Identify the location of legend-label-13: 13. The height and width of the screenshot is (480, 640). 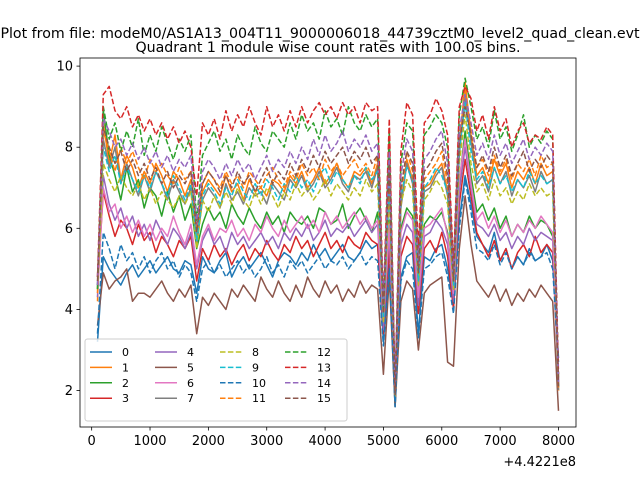
(324, 367).